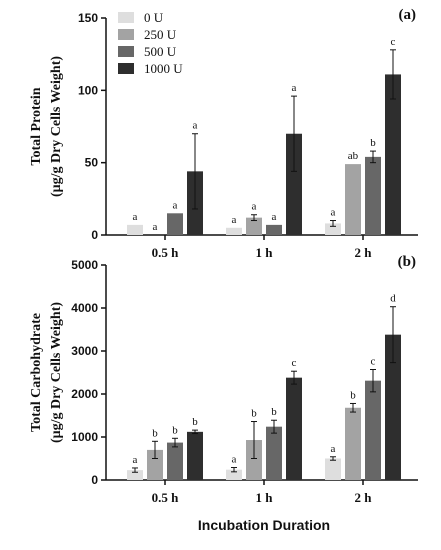 This screenshot has height=550, width=441. Describe the element at coordinates (84, 308) in the screenshot. I see `y-tick-label: 4000` at that location.